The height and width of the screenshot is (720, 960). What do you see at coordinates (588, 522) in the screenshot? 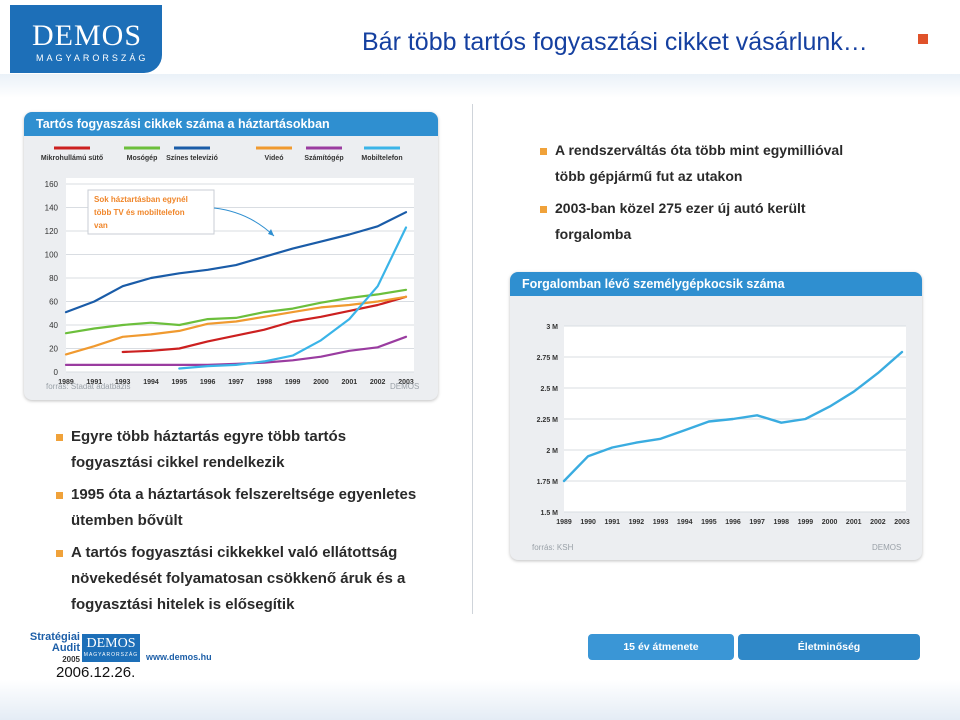
I see `x-tick-label: 1990` at bounding box center [588, 522].